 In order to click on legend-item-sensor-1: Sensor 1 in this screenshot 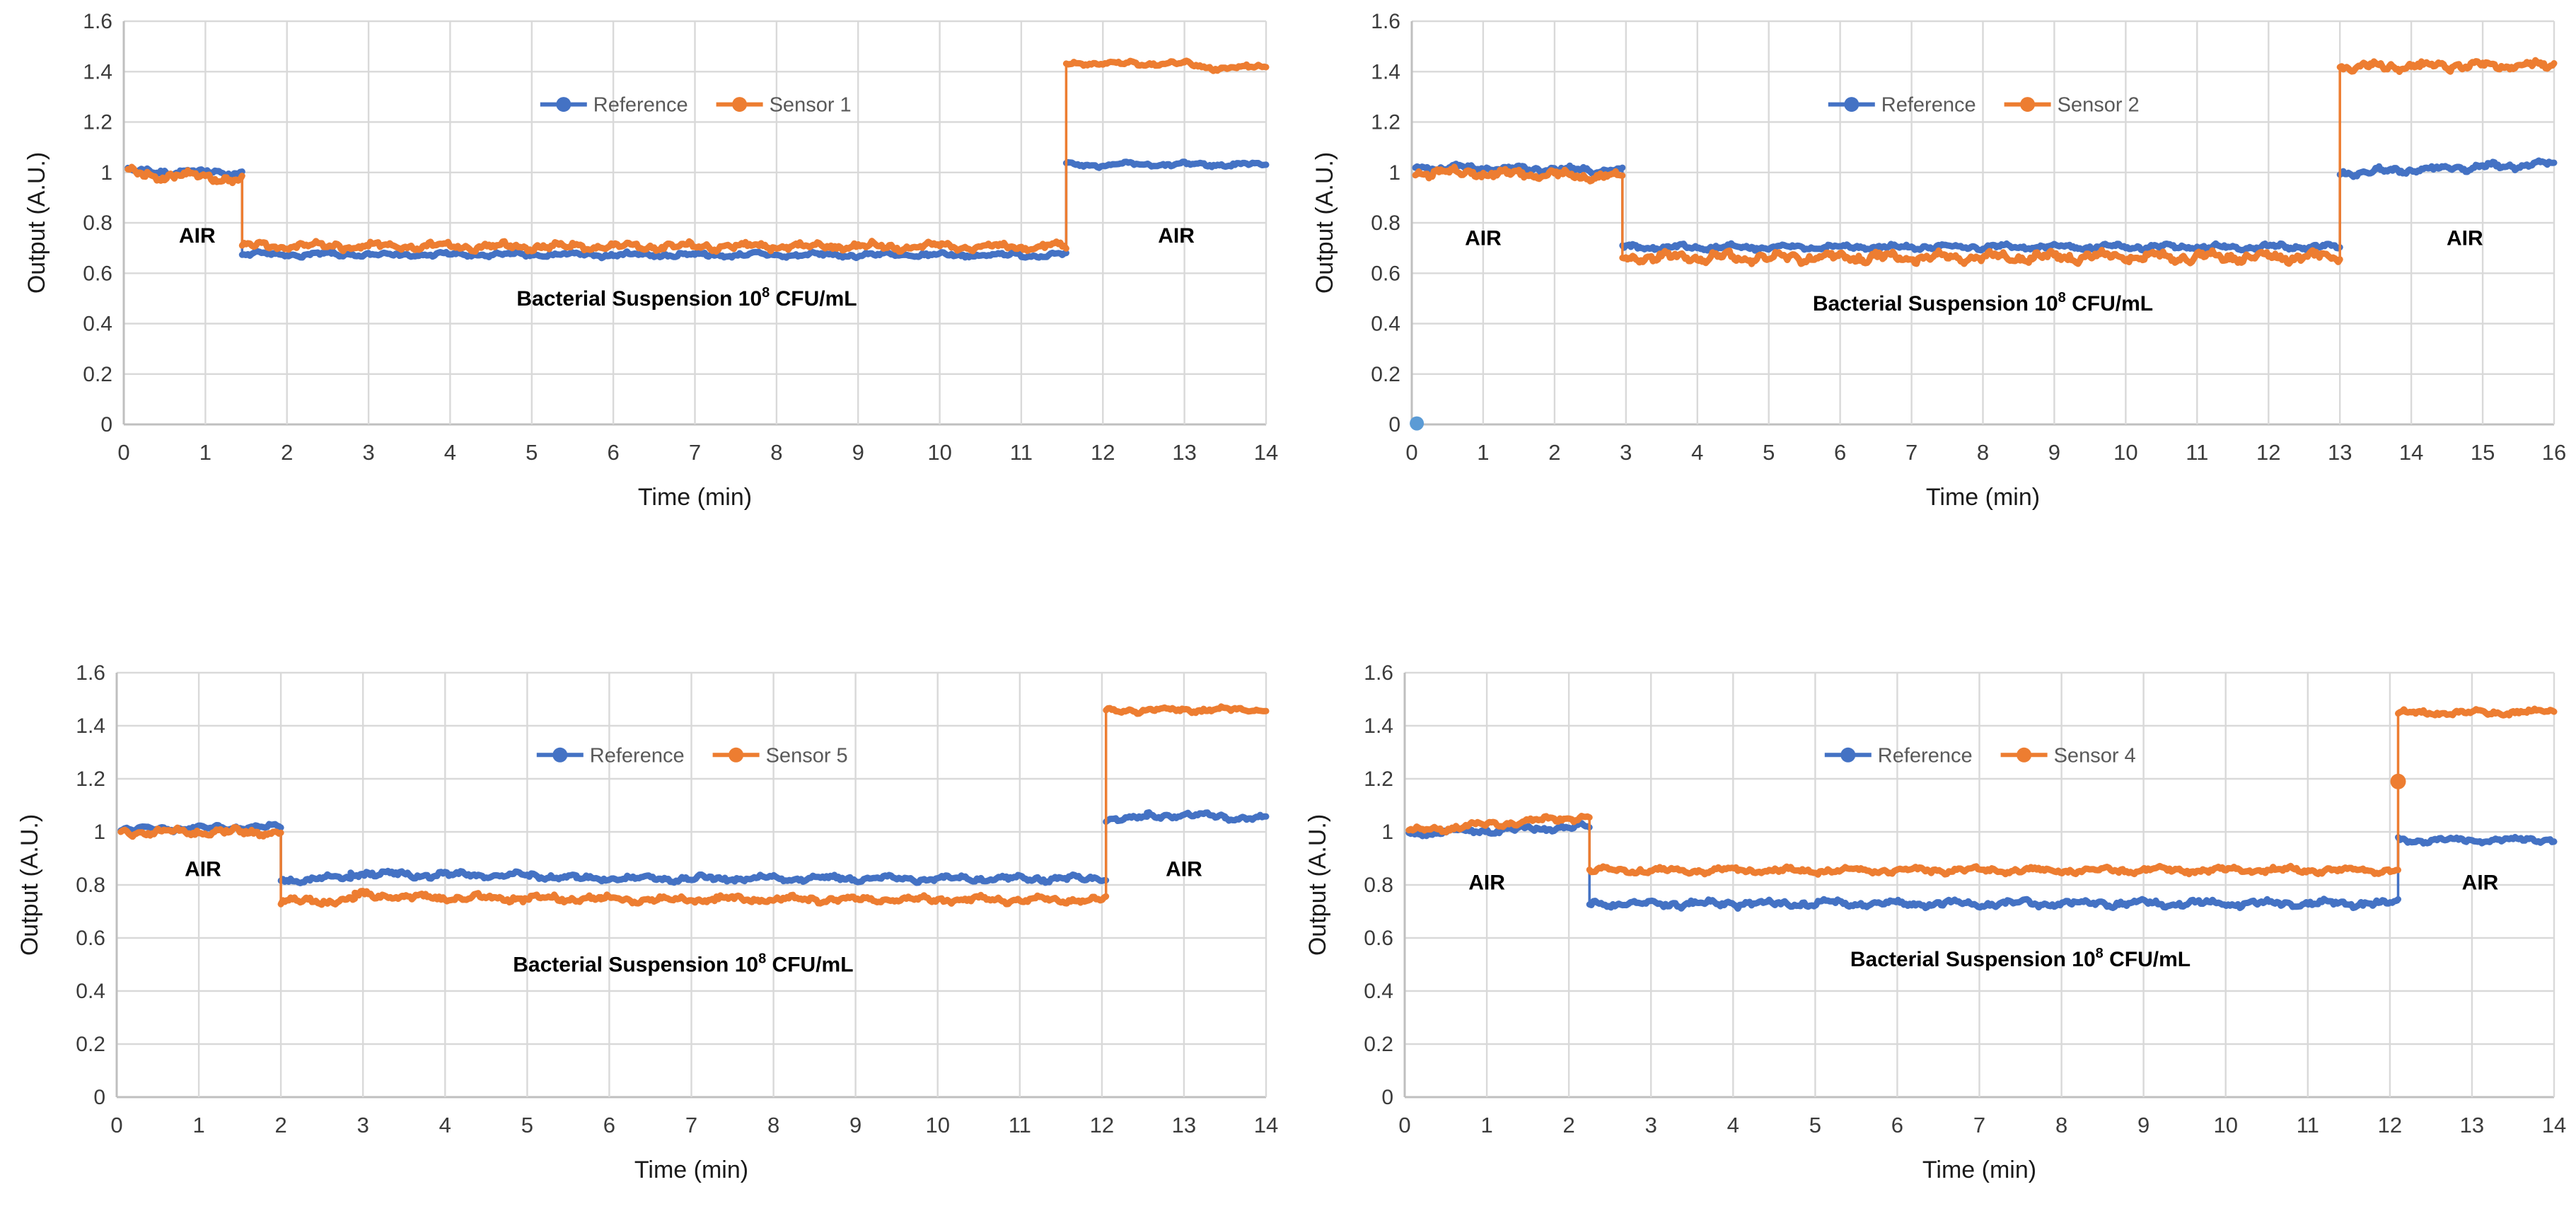, I will do `click(784, 106)`.